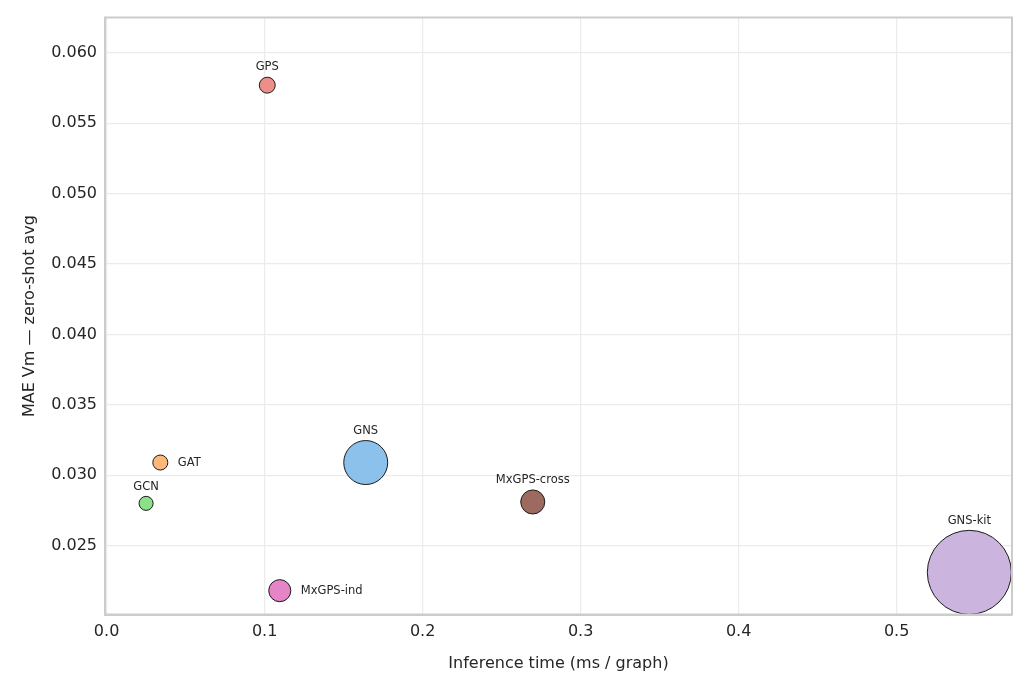 Image resolution: width=1024 pixels, height=691 pixels. I want to click on series-label: GPS, so click(267, 66).